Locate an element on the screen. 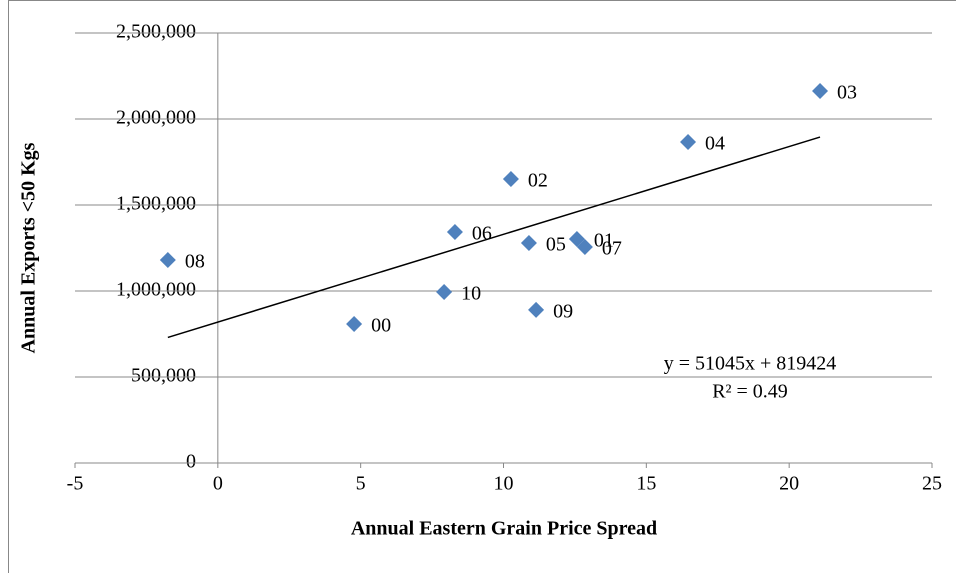  point-label: 06 is located at coordinates (482, 234).